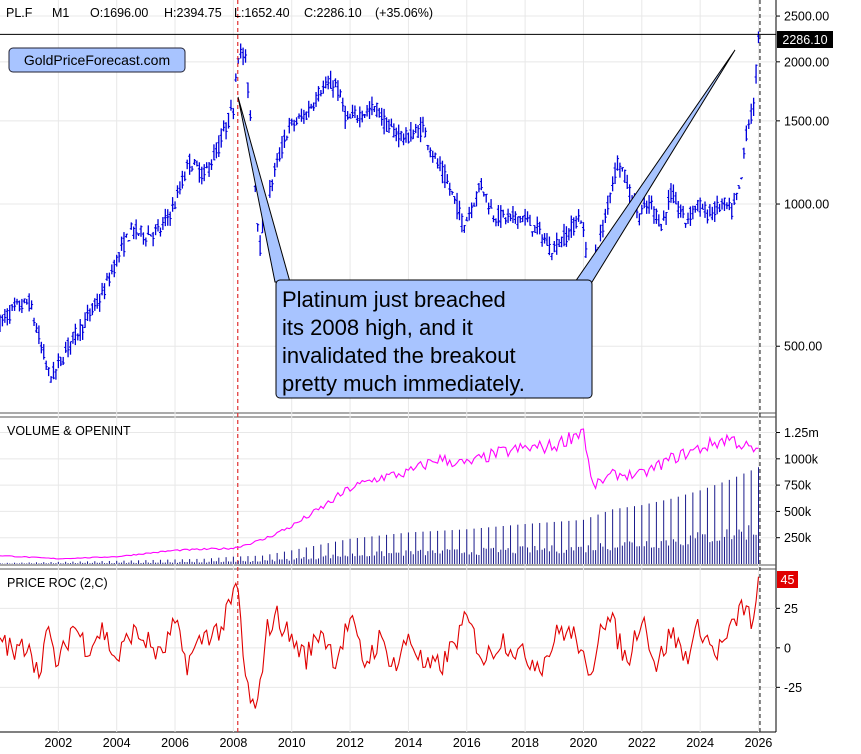 The width and height of the screenshot is (861, 754). I want to click on x-tick-label: 2002, so click(58, 743).